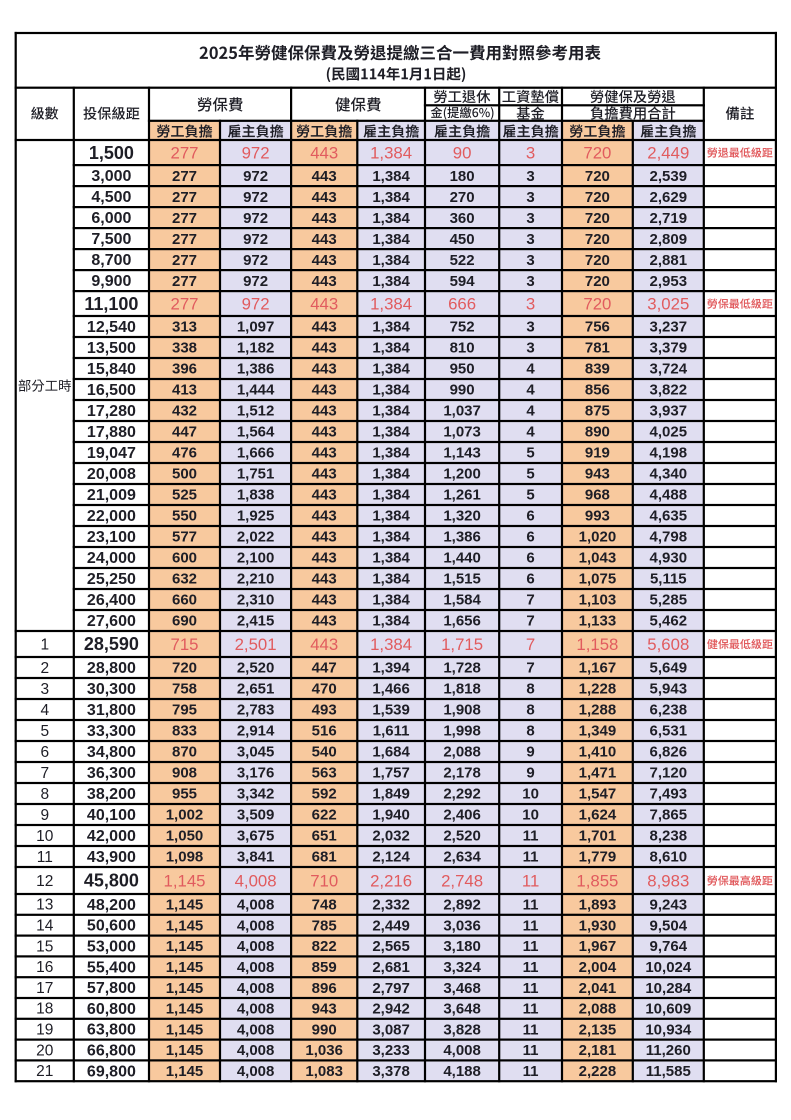 The image size is (791, 1120). I want to click on svg-text: 2,135, so click(598, 1029).